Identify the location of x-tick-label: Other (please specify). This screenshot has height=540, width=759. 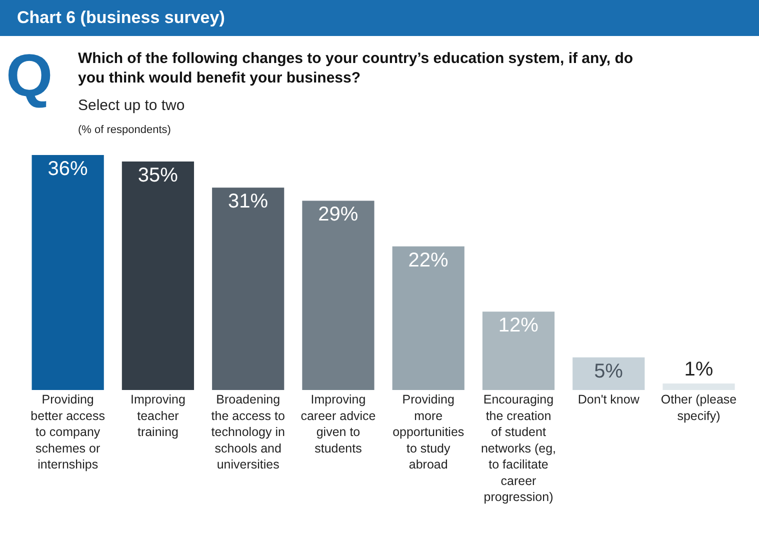
(698, 407).